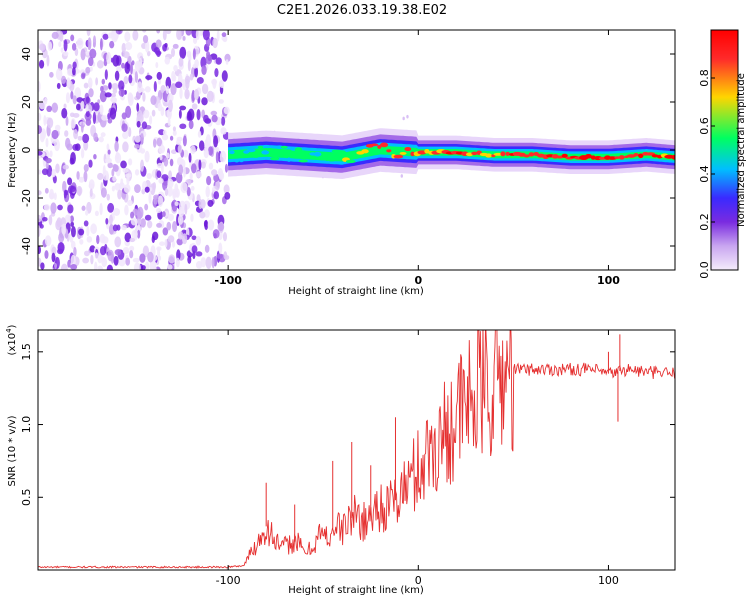 The width and height of the screenshot is (750, 600). Describe the element at coordinates (418, 580) in the screenshot. I see `snr-xtick-label: 0` at that location.